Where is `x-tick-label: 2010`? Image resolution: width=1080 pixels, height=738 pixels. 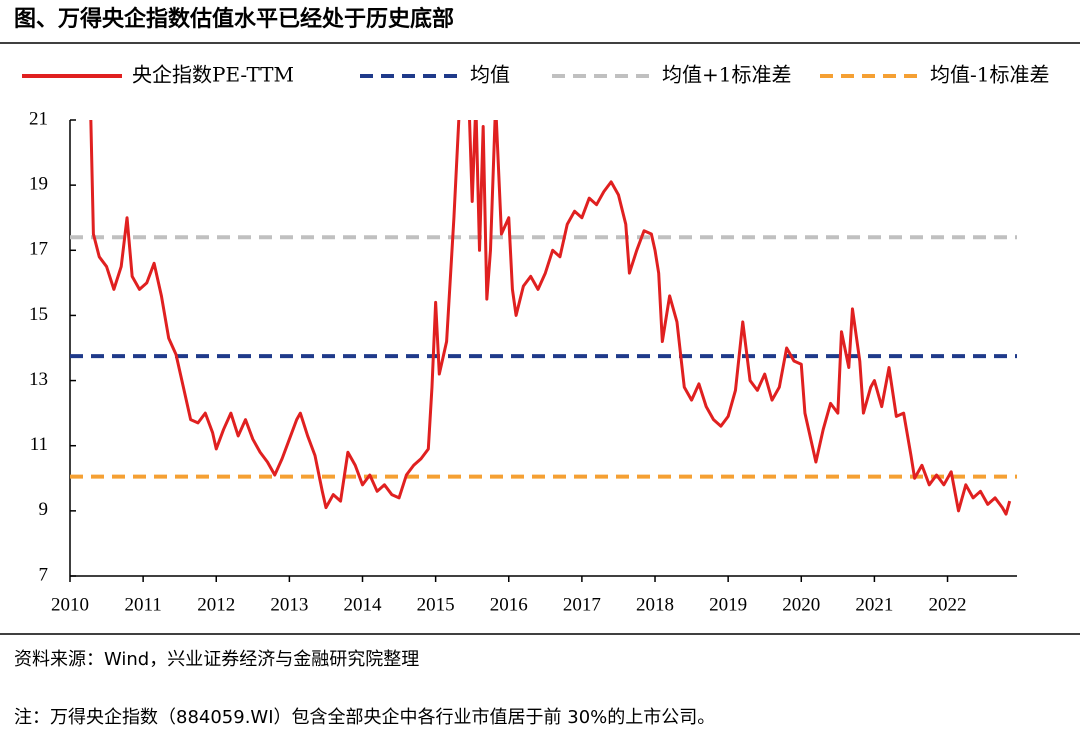
x-tick-label: 2010 is located at coordinates (70, 604).